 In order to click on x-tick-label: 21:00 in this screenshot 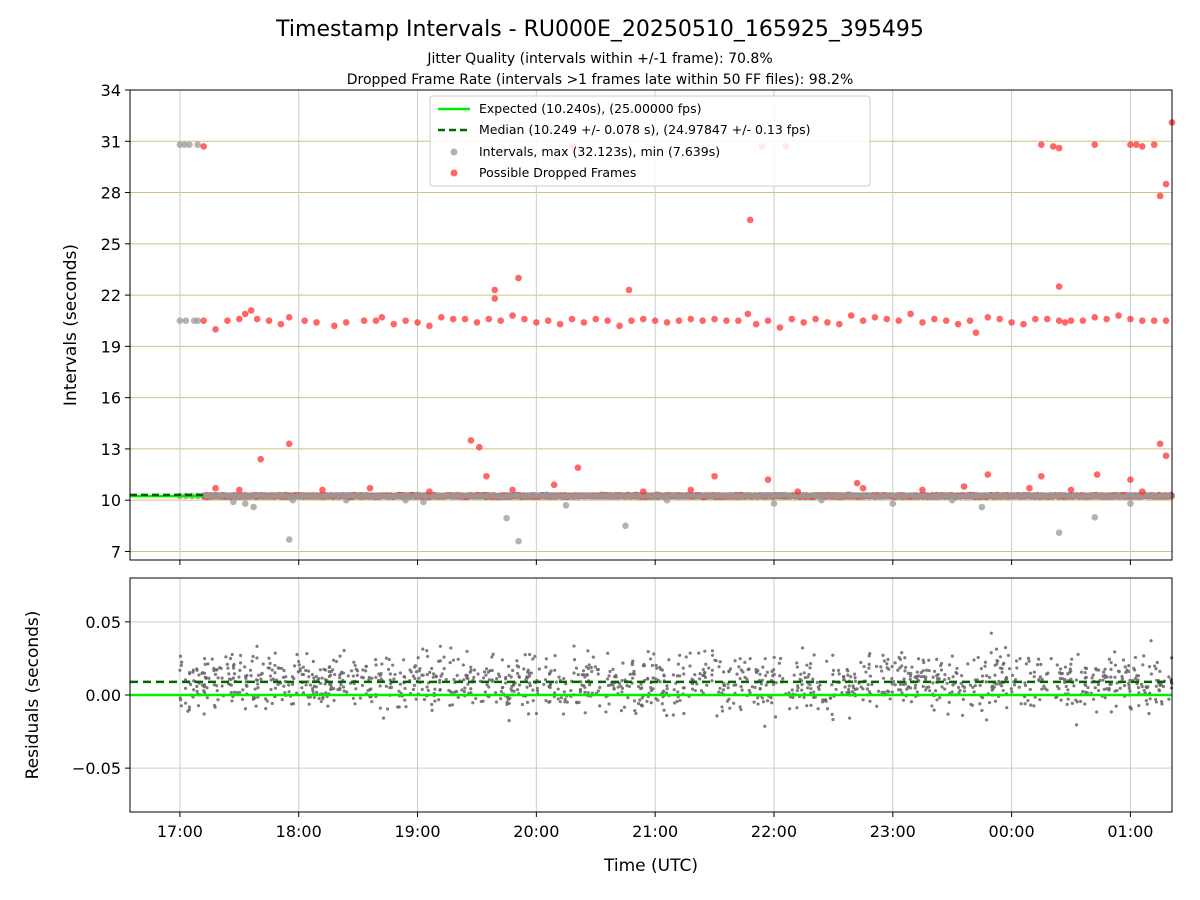, I will do `click(655, 831)`.